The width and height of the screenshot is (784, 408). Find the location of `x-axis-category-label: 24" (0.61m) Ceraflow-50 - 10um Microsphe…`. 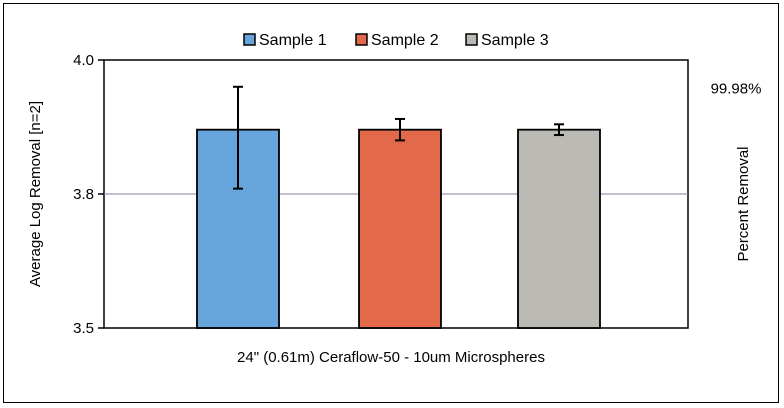

x-axis-category-label: 24" (0.61m) Ceraflow-50 - 10um Microsphe… is located at coordinates (391, 357).